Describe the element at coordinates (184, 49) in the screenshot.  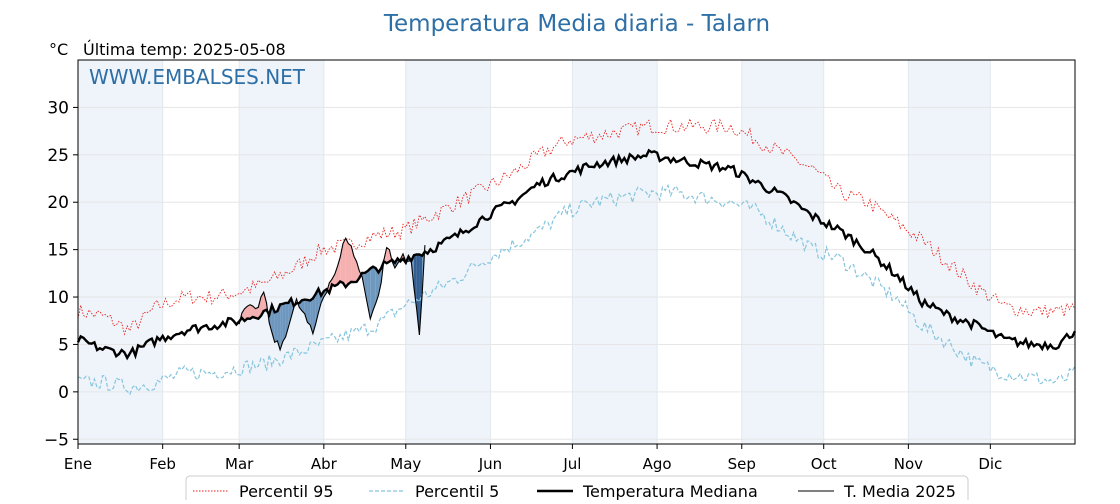
I see `last-temp-label: Última temp: 2025-05-08` at that location.